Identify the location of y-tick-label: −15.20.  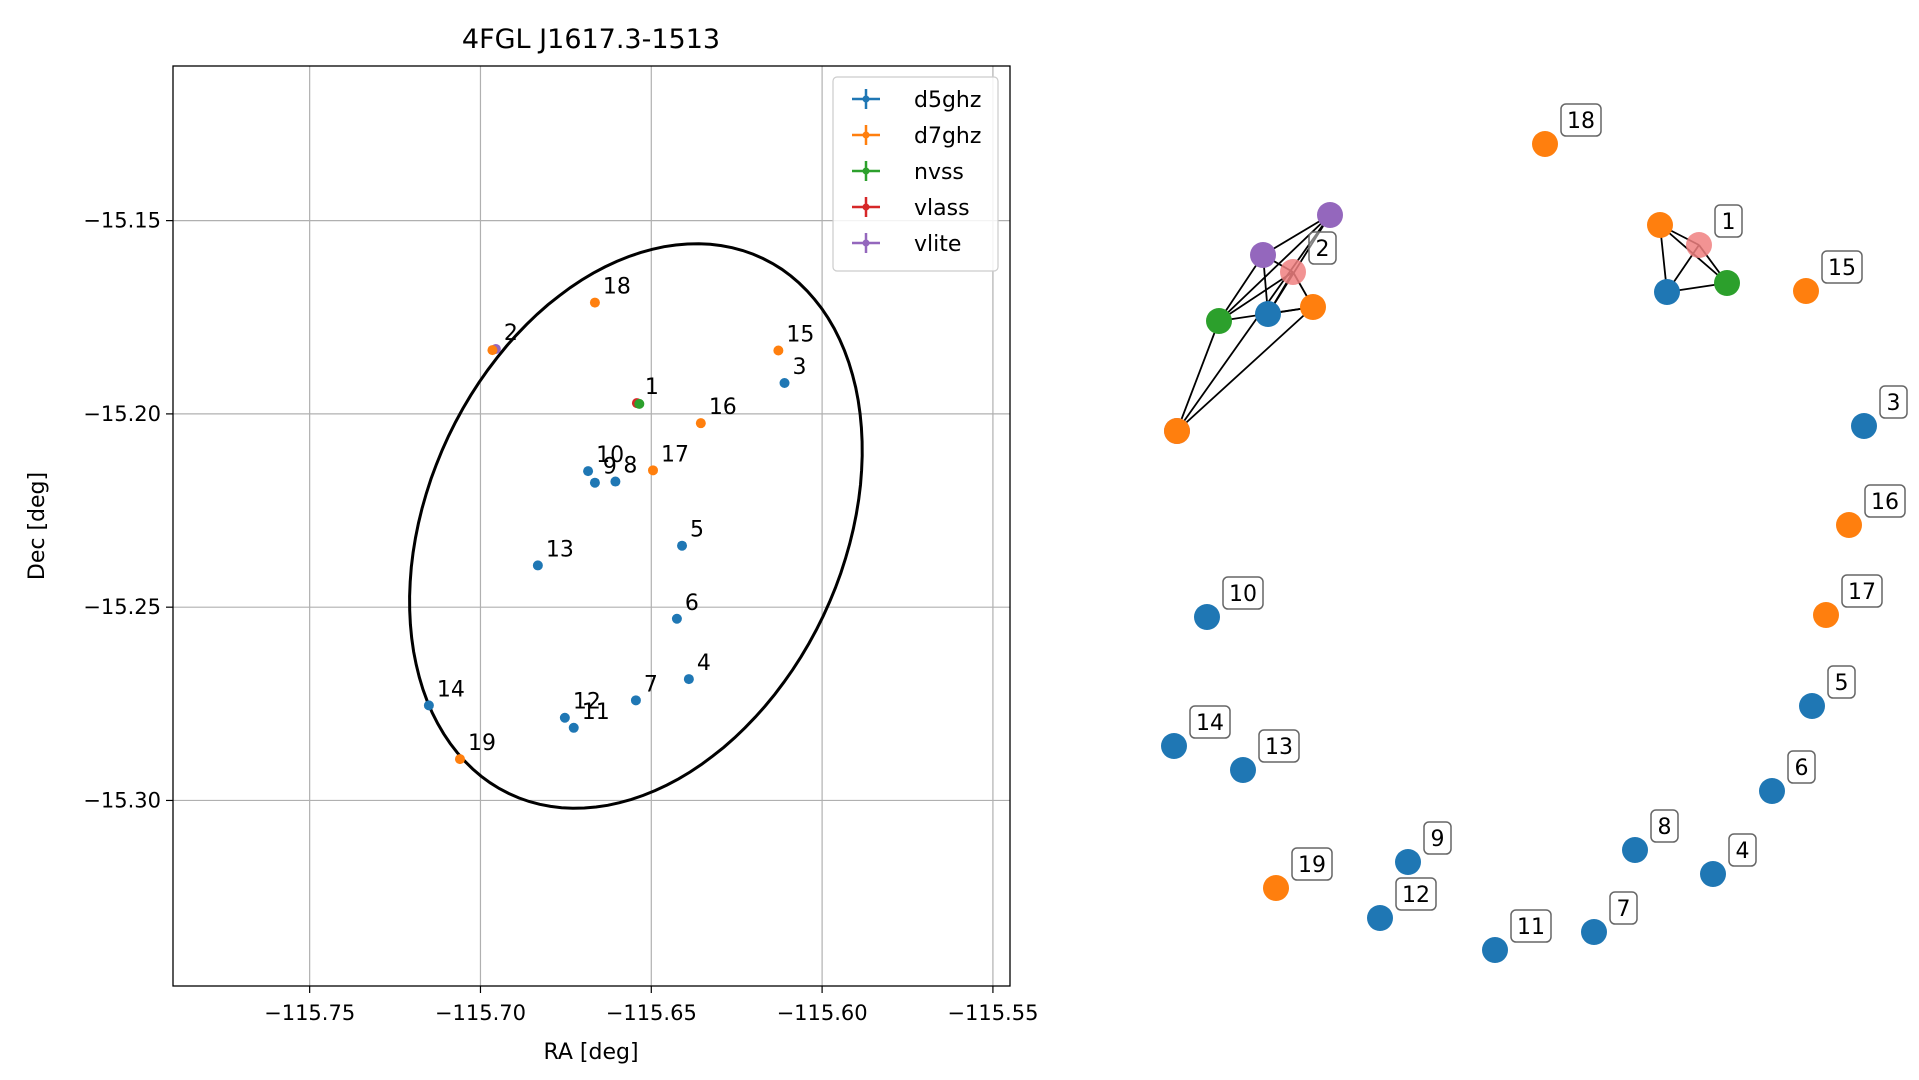
(122, 414).